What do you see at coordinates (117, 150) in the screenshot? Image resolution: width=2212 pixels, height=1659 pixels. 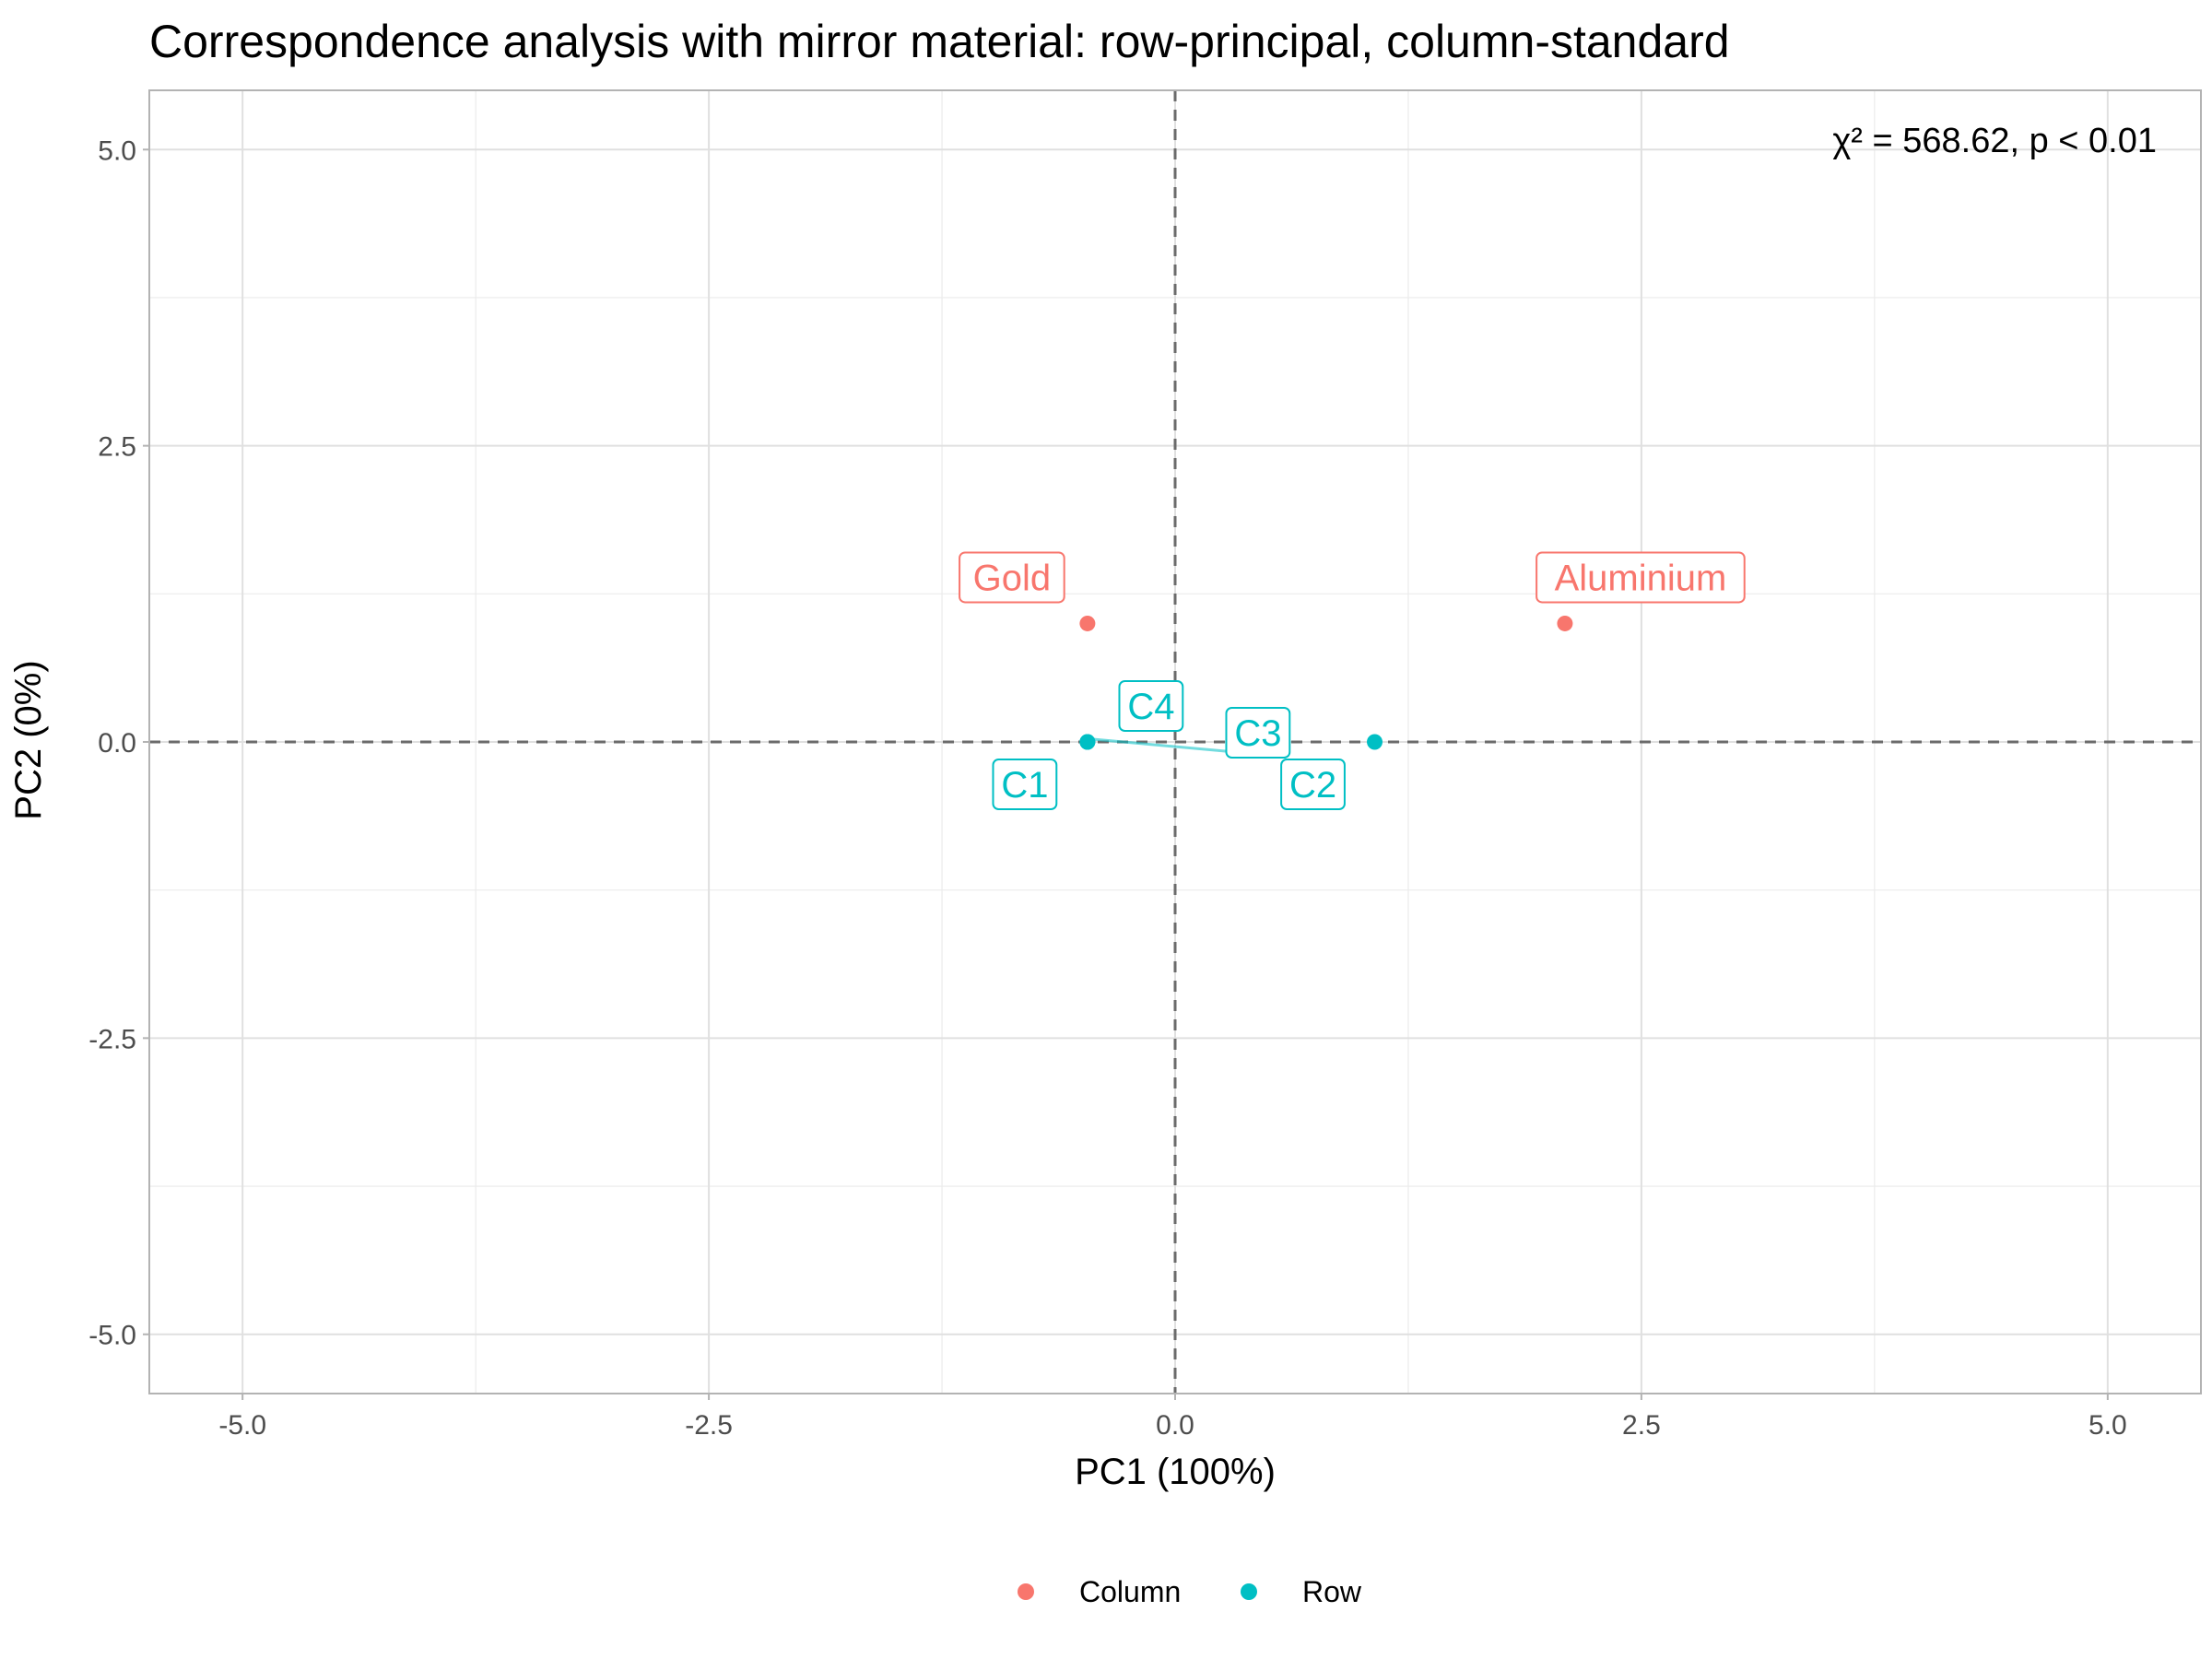 I see `y-tick-label: 5.0` at bounding box center [117, 150].